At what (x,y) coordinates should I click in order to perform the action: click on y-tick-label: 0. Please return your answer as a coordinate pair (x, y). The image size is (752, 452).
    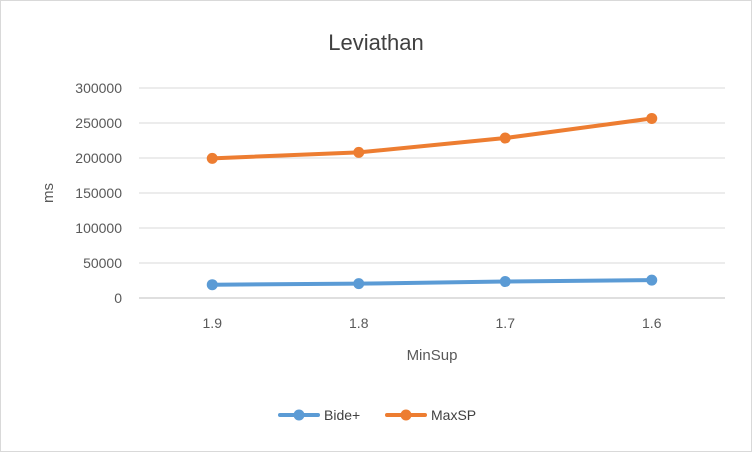
    Looking at the image, I should click on (118, 298).